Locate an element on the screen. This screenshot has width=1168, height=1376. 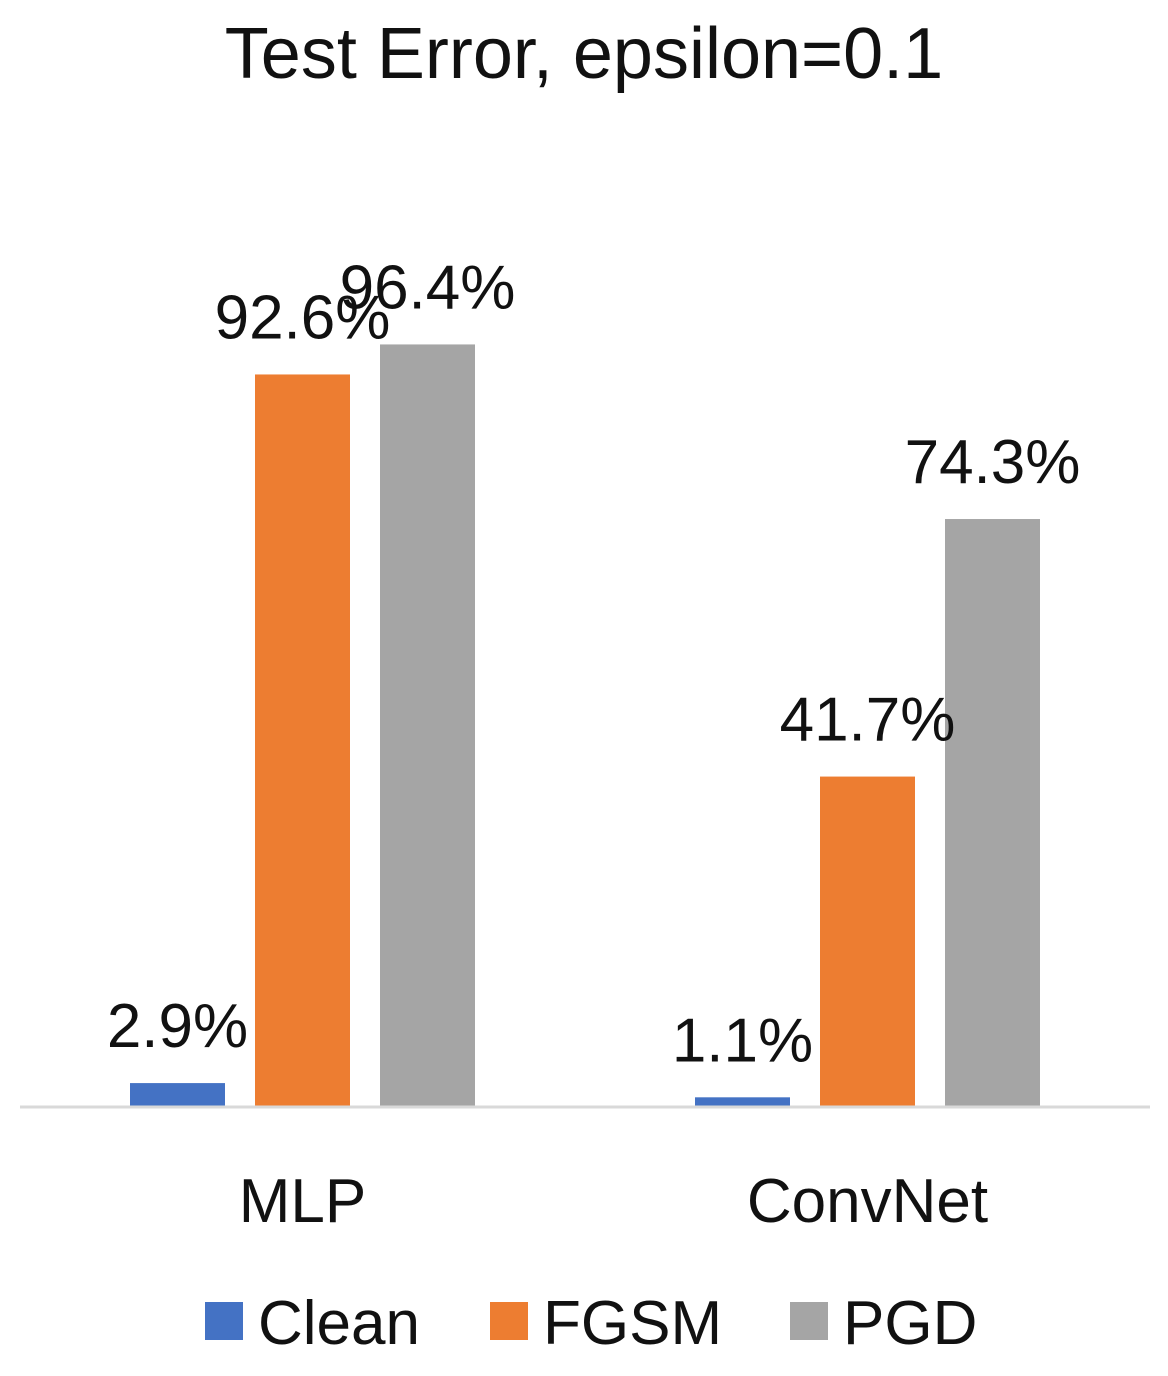
bar-mlp-clean is located at coordinates (177, 1094).